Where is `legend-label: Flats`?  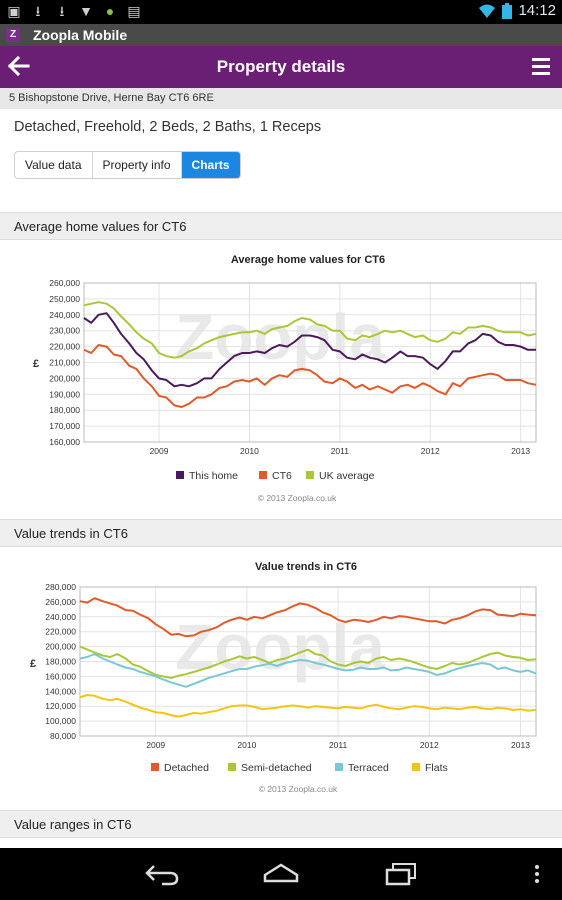
legend-label: Flats is located at coordinates (436, 768).